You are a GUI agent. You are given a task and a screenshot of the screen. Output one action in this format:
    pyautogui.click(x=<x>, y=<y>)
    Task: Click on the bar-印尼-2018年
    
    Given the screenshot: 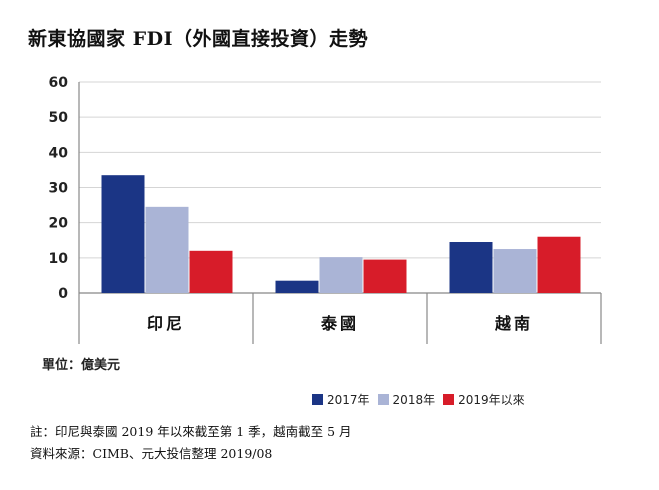 What is the action you would take?
    pyautogui.click(x=167, y=249)
    